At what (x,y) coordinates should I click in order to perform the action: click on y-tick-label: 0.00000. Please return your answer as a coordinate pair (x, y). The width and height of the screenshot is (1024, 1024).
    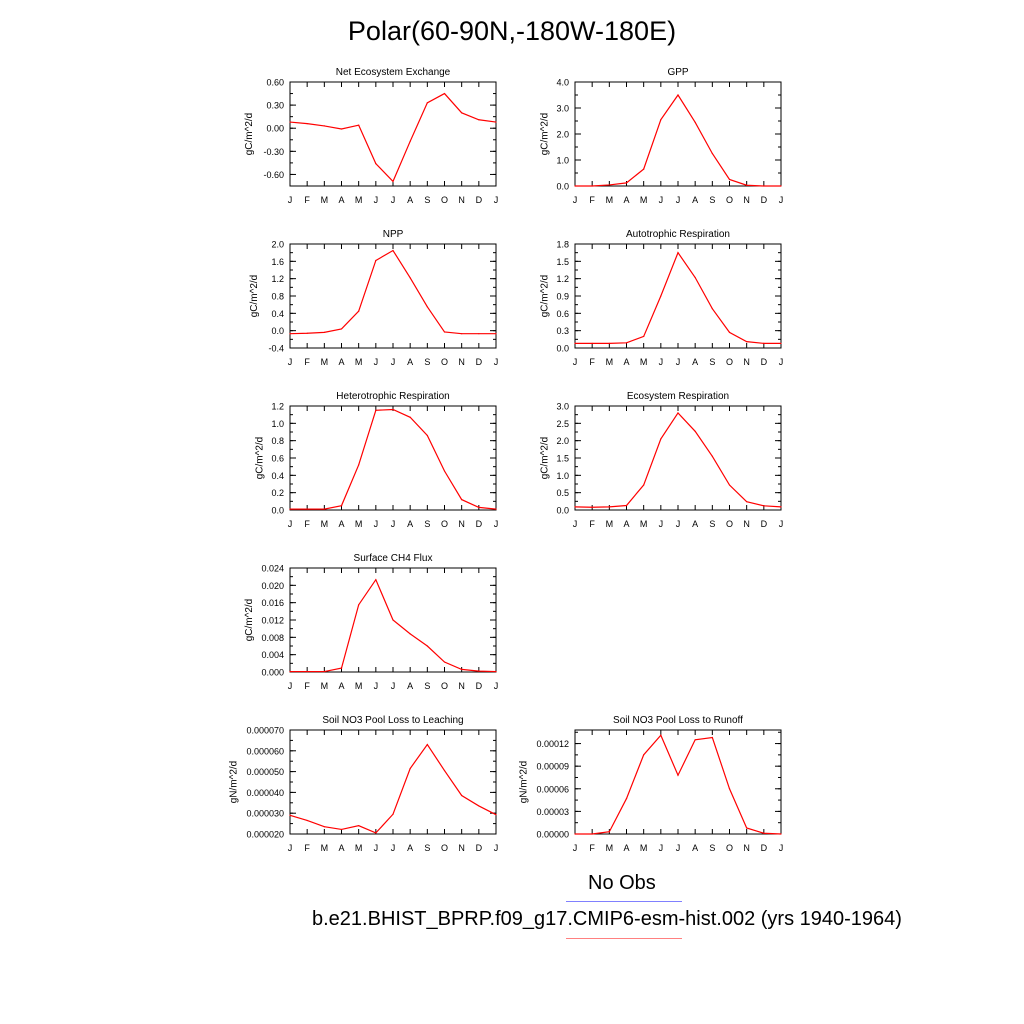
    Looking at the image, I should click on (552, 835).